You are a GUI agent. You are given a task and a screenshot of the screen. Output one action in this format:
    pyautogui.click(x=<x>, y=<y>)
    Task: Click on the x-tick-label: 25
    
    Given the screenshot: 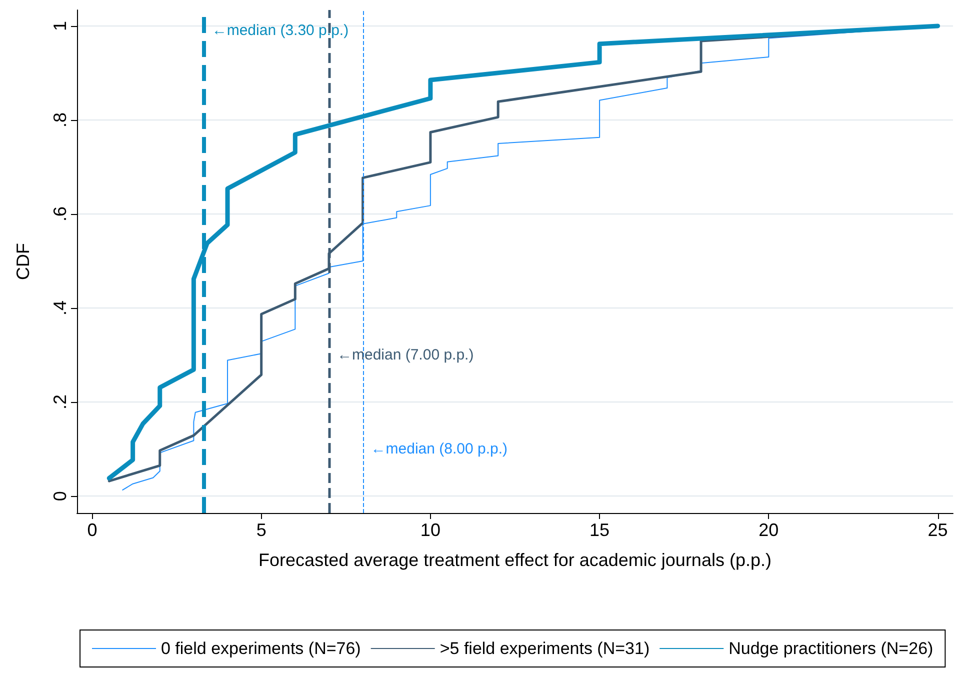 What is the action you would take?
    pyautogui.click(x=938, y=530)
    